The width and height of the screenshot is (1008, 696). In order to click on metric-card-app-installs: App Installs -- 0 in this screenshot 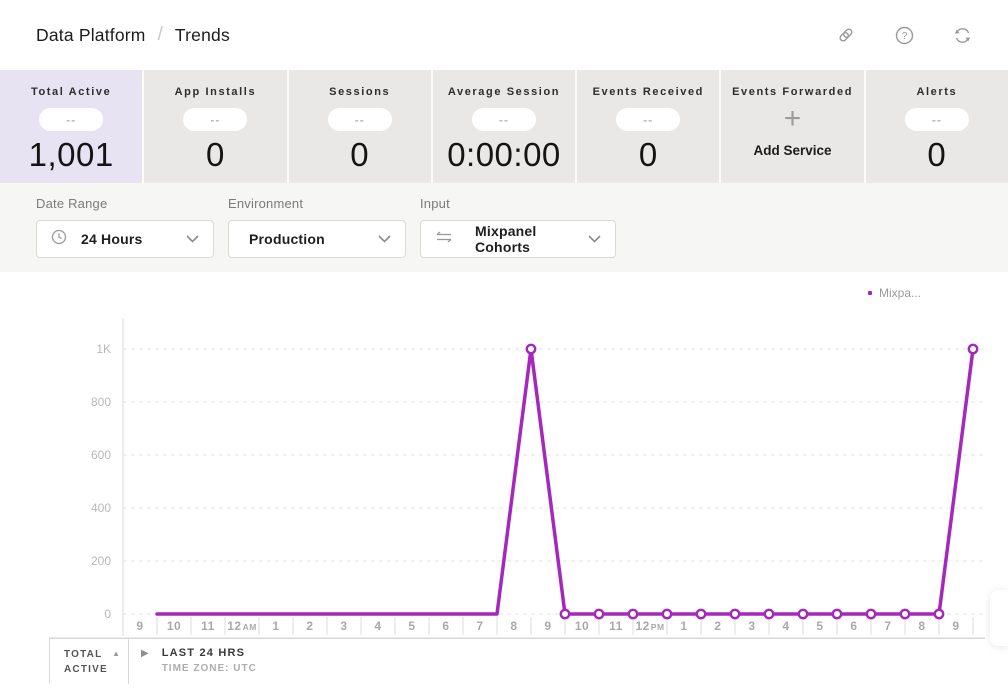, I will do `click(215, 126)`.